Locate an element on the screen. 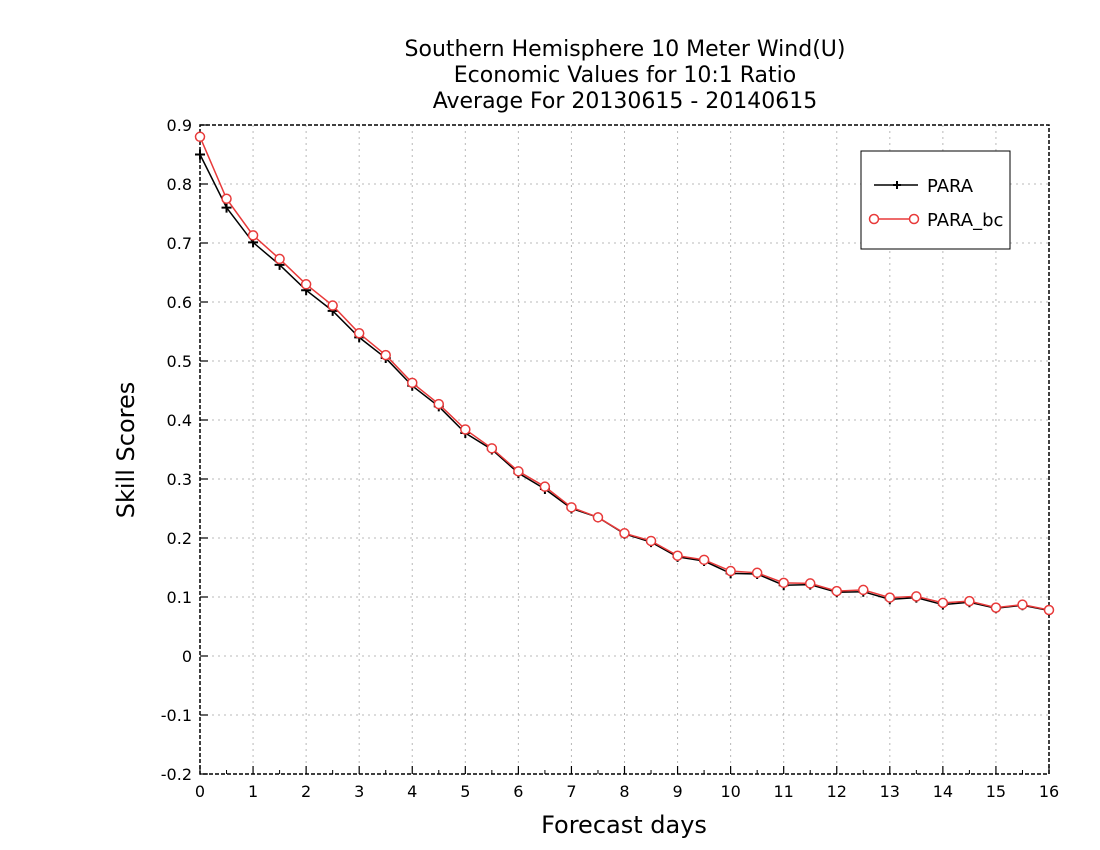  x-tick-label: 3 is located at coordinates (359, 791).